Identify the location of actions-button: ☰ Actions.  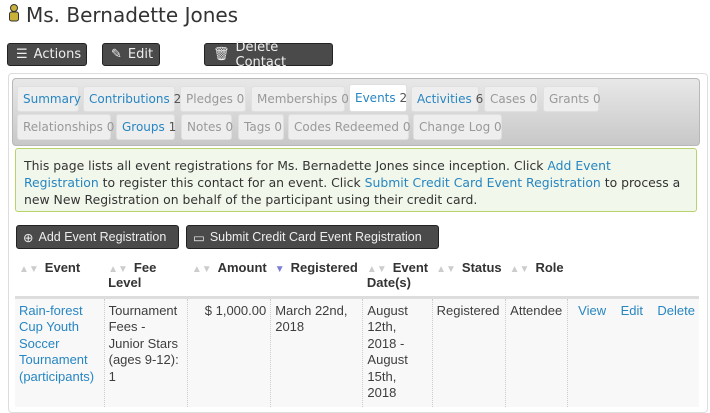
(47, 54).